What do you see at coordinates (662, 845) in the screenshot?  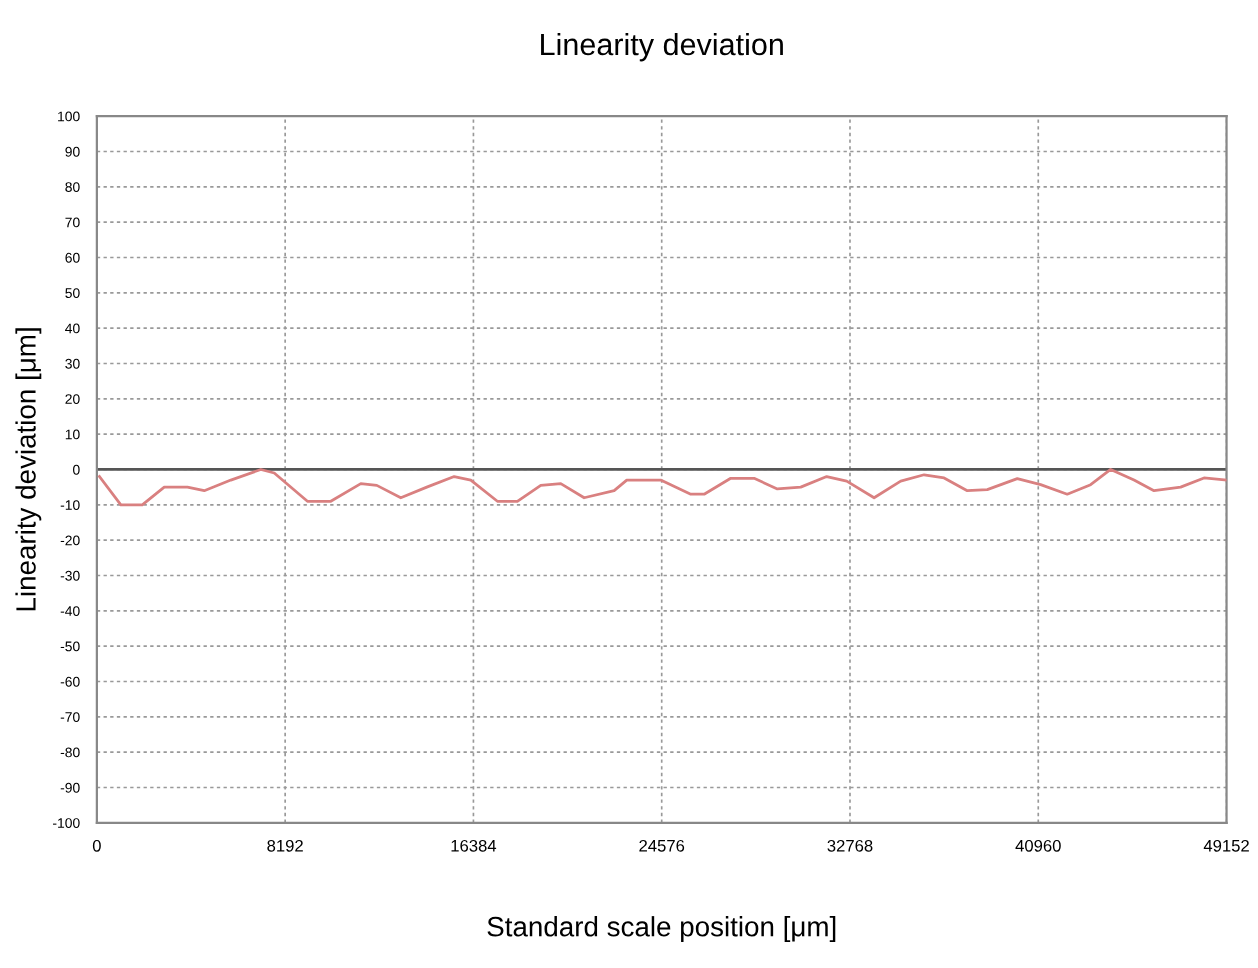 I see `x-tick-label: 24576` at bounding box center [662, 845].